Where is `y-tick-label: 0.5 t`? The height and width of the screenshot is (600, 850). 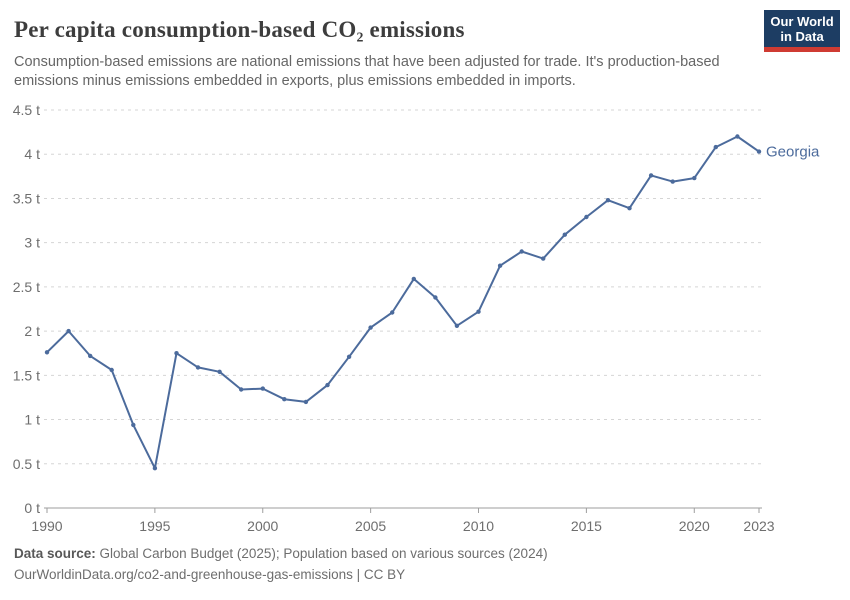
y-tick-label: 0.5 t is located at coordinates (26, 464).